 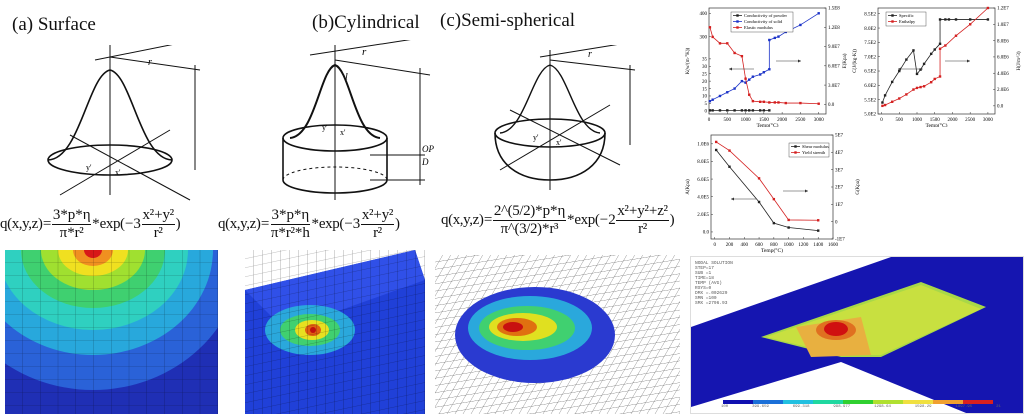 I want to click on x-tick-label: 400, so click(x=745, y=245).